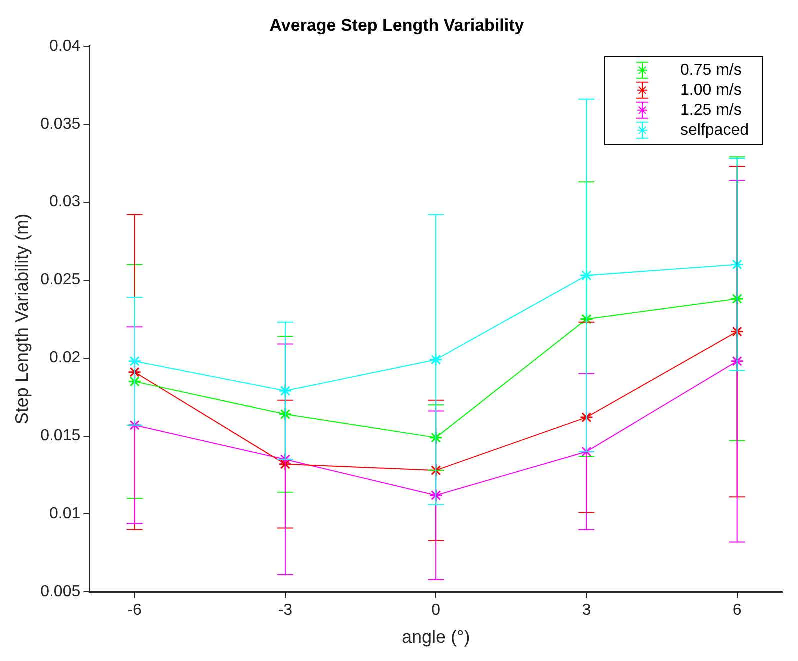 This screenshot has height=661, width=798. Describe the element at coordinates (65, 202) in the screenshot. I see `y-tick-label: 0.03` at that location.